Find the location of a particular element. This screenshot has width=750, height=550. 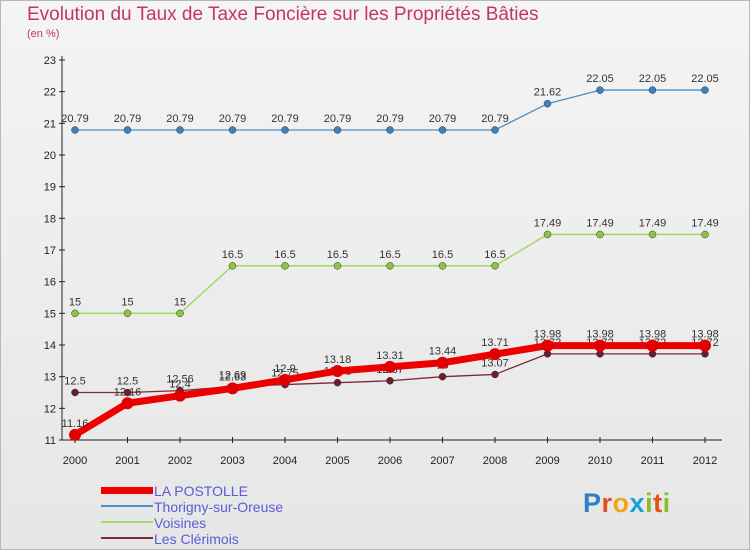

data-label-la-postolle: 13.71 is located at coordinates (495, 343).